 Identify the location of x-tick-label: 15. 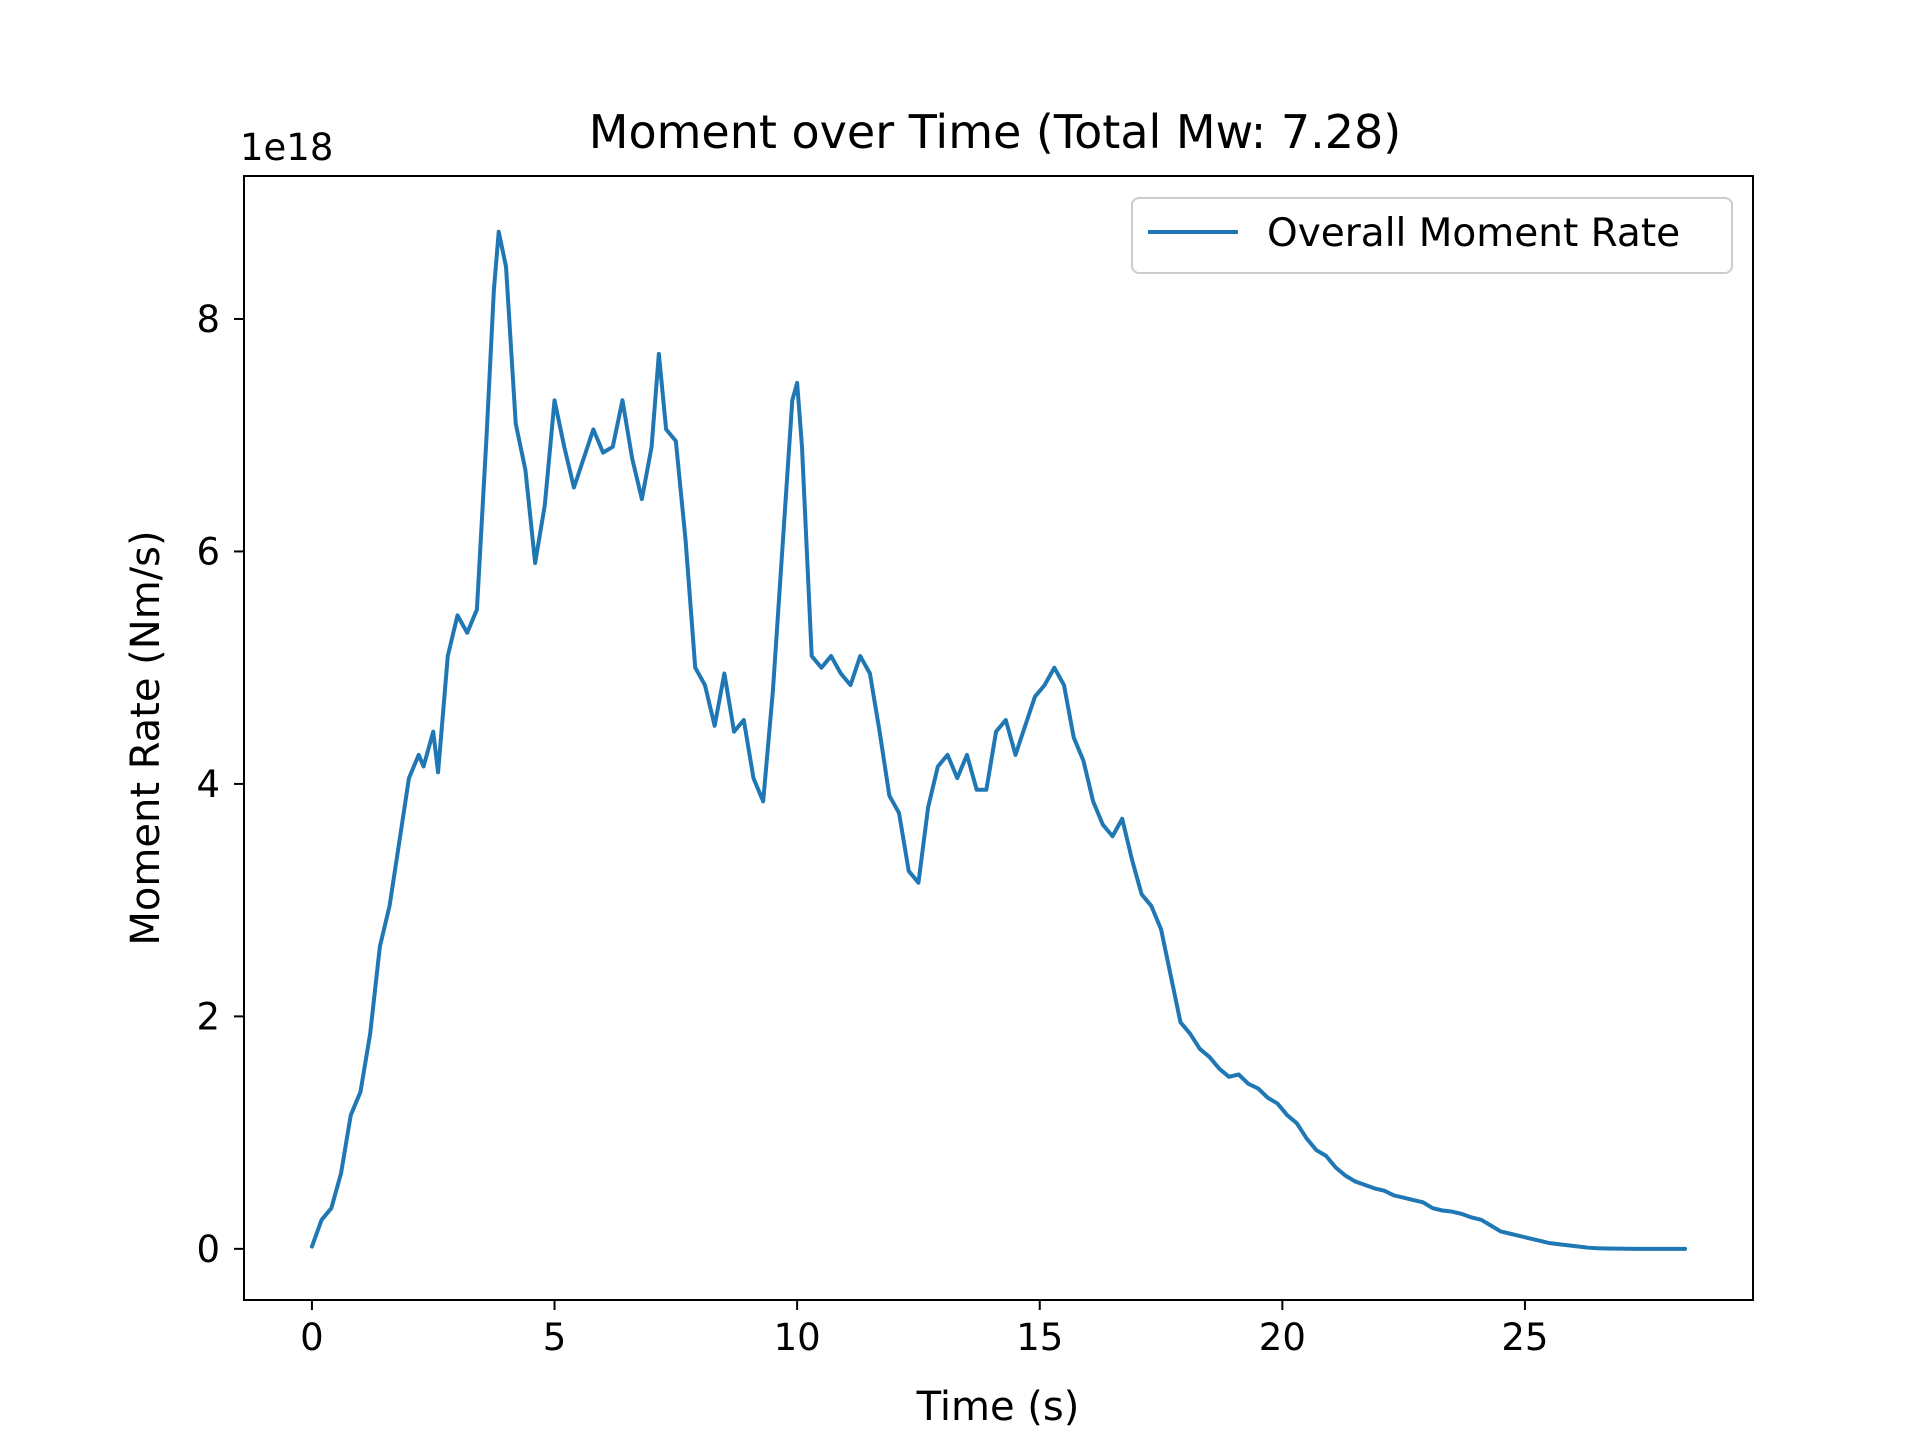
(1039, 1337).